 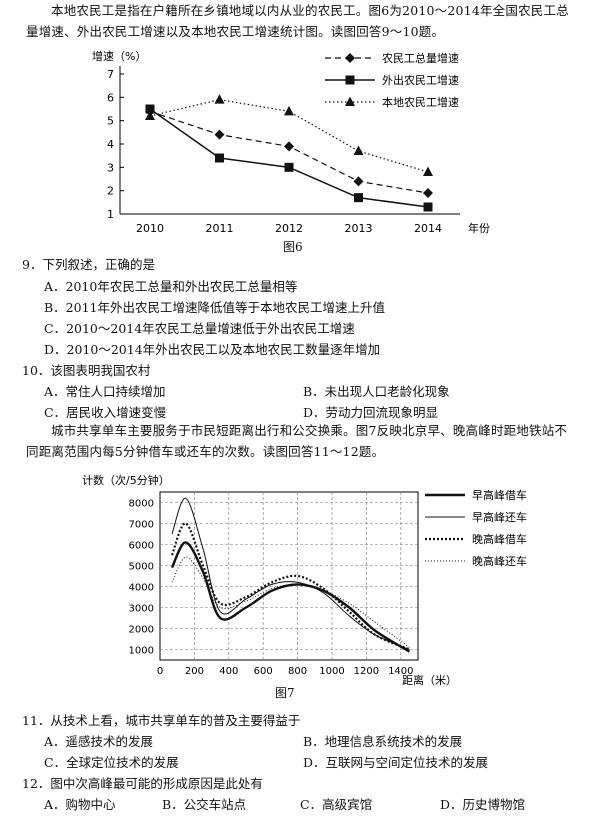 I want to click on y-tick-label: 4, so click(x=110, y=144).